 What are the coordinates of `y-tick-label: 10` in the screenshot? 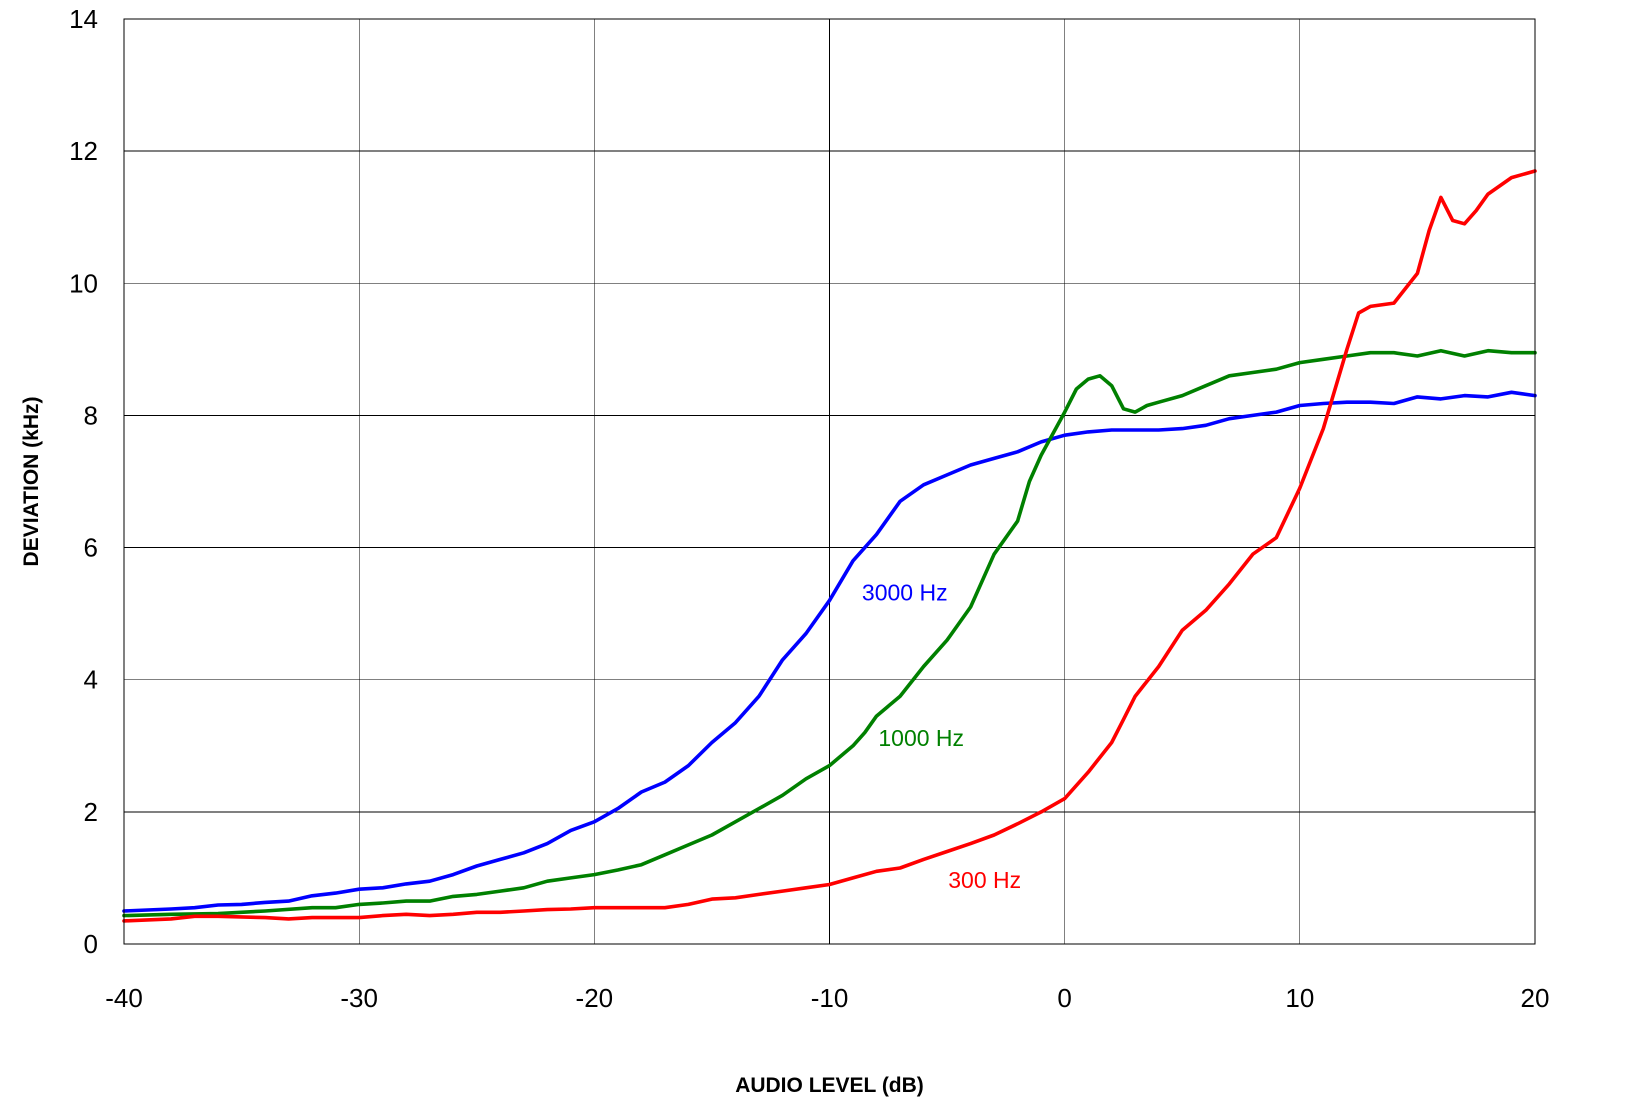 It's located at (83, 283).